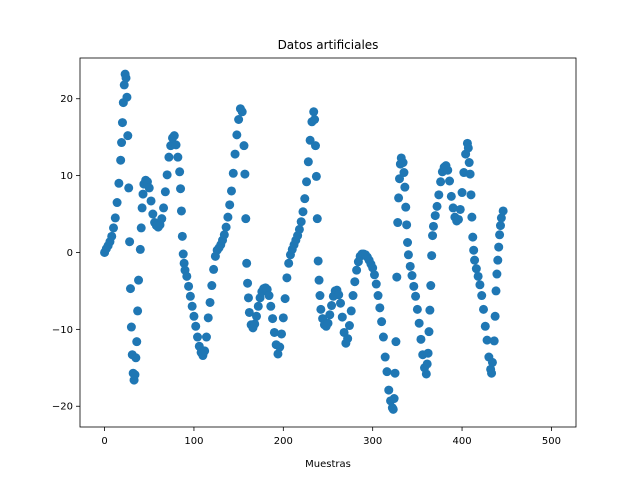 This screenshot has height=480, width=640. What do you see at coordinates (62, 330) in the screenshot?
I see `y-tick-label: −10` at bounding box center [62, 330].